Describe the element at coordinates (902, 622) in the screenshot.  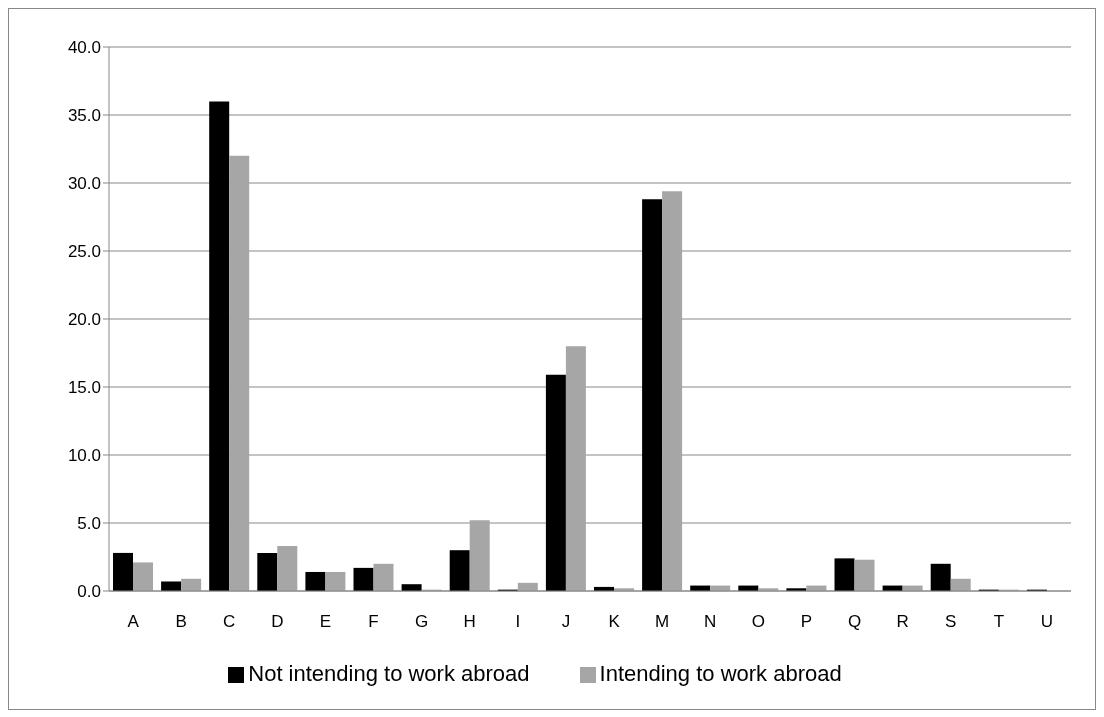
I see `x-tick-label: R` at that location.